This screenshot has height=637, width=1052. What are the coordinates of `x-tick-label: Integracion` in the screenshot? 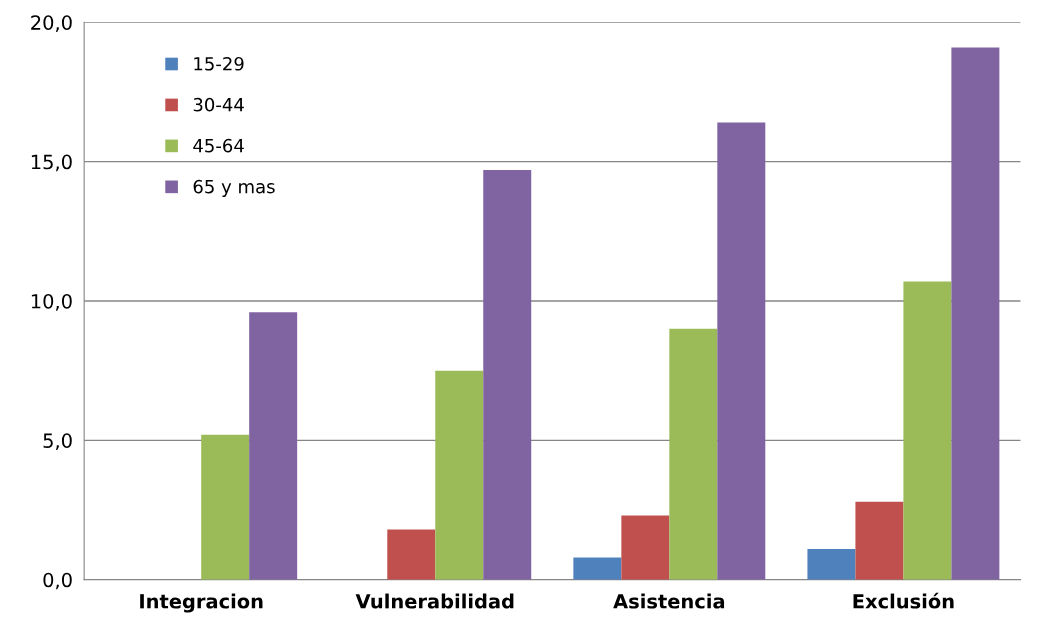 It's located at (201, 603).